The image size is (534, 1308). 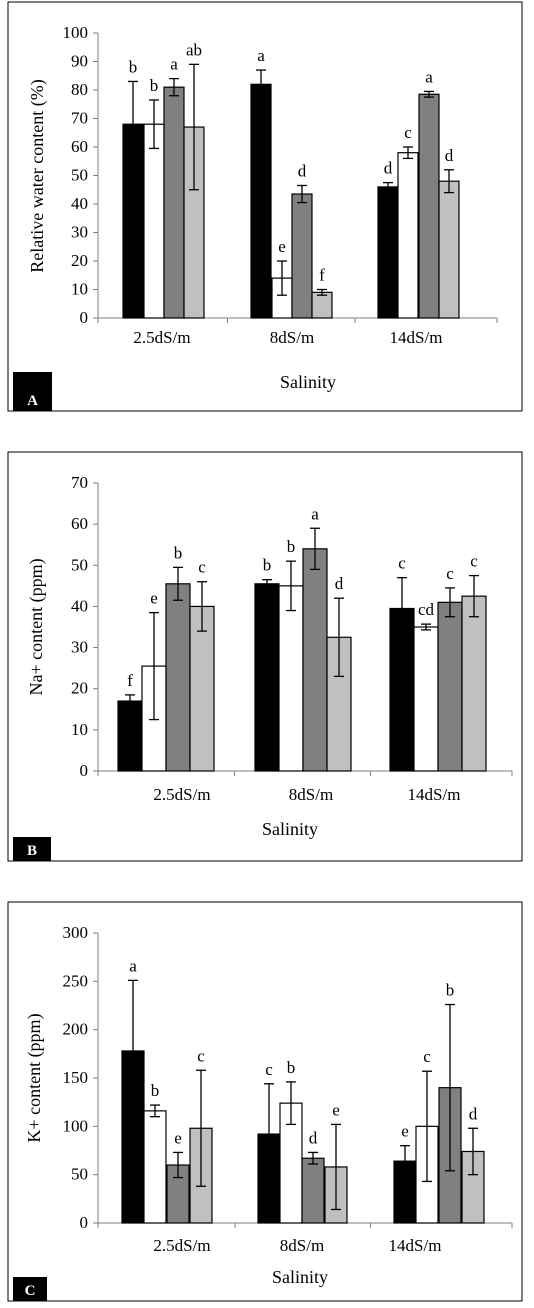 I want to click on significance-letter: cd, so click(x=426, y=609).